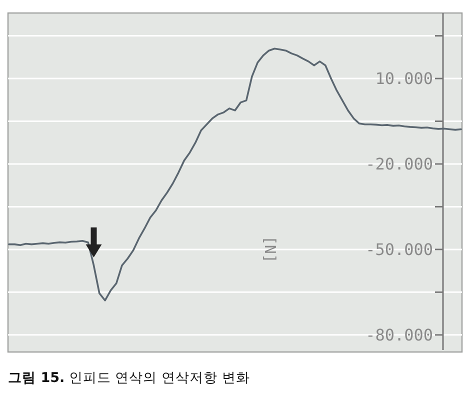  I want to click on y-axis-title: [N], so click(269, 249).